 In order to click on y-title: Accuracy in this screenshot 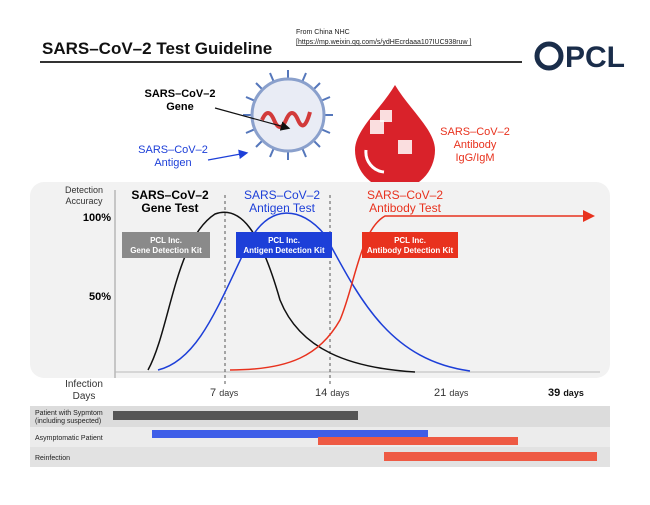, I will do `click(84, 201)`.